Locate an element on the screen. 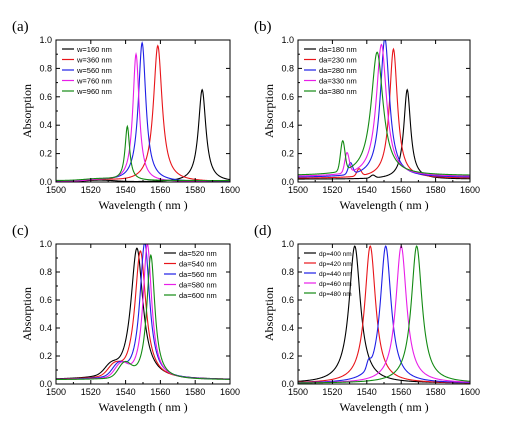 This screenshot has height=425, width=514. legend-label: dp=420 nm is located at coordinates (335, 264).